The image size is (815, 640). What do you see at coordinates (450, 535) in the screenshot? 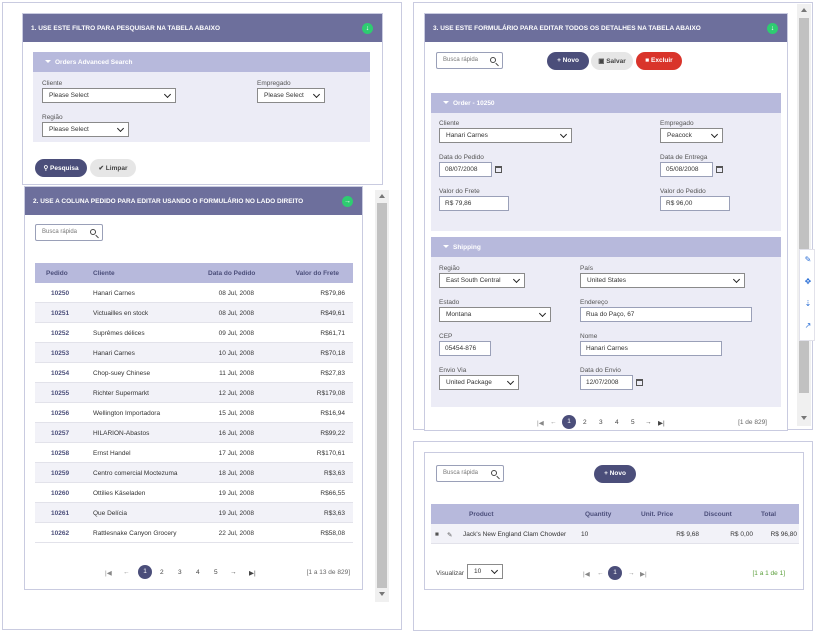
I see `edit-icon: ✎` at bounding box center [450, 535].